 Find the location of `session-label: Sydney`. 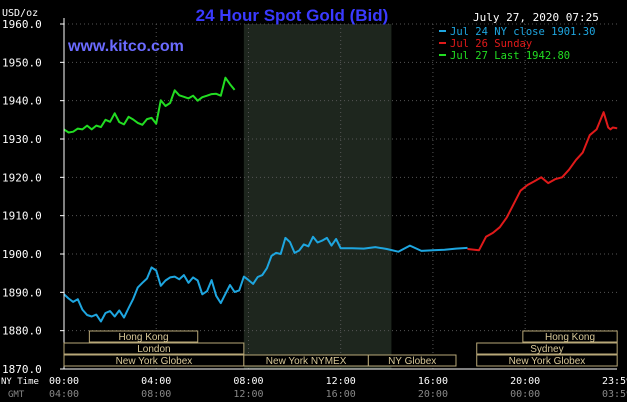

session-label: Sydney is located at coordinates (546, 349).